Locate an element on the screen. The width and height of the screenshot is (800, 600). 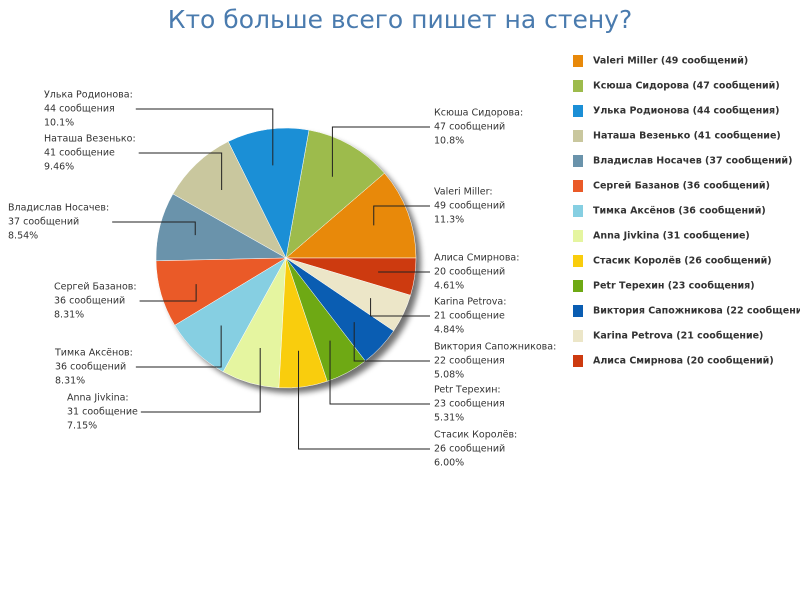
legend-label: Тимка Аксёнов (36 сообщений) is located at coordinates (679, 211).